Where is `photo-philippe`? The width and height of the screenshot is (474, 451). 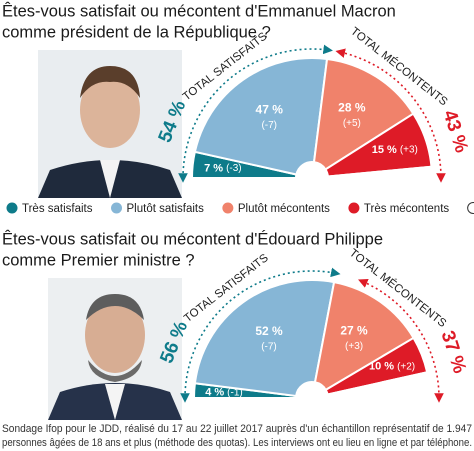 photo-philippe is located at coordinates (115, 349).